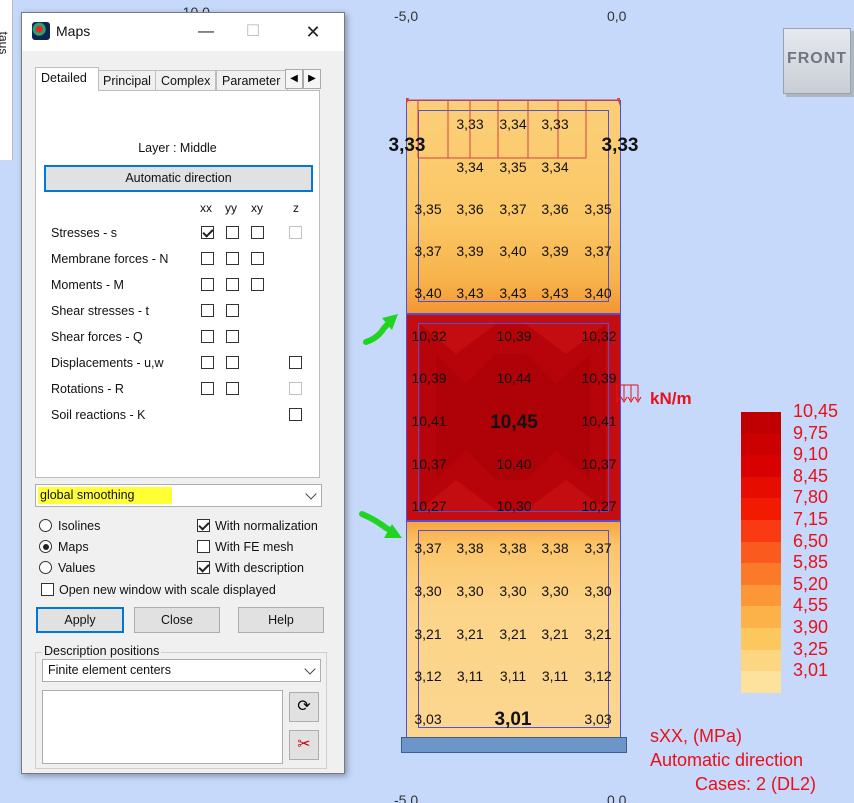  Describe the element at coordinates (6, 80) in the screenshot. I see `side-panel-strip: taus` at that location.